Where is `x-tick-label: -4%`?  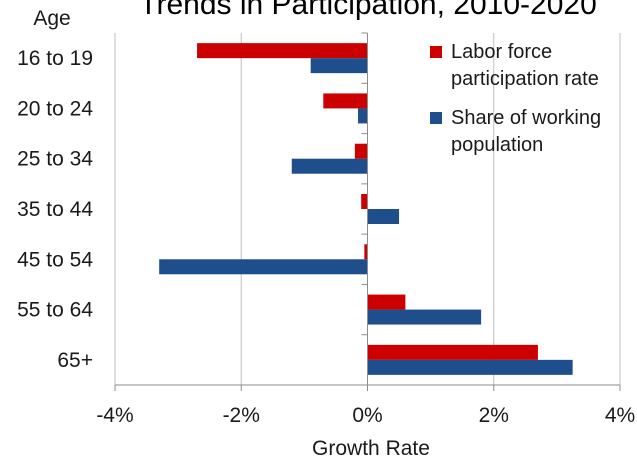
x-tick-label: -4% is located at coordinates (114, 415).